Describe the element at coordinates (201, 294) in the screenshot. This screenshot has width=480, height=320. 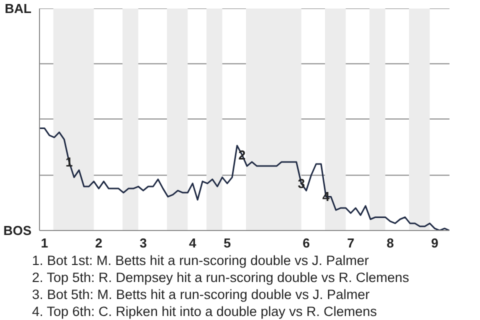
I see `text: 3. Bot 5th: M. Betts hit a run-scoring double vs J. Palmer` at that location.